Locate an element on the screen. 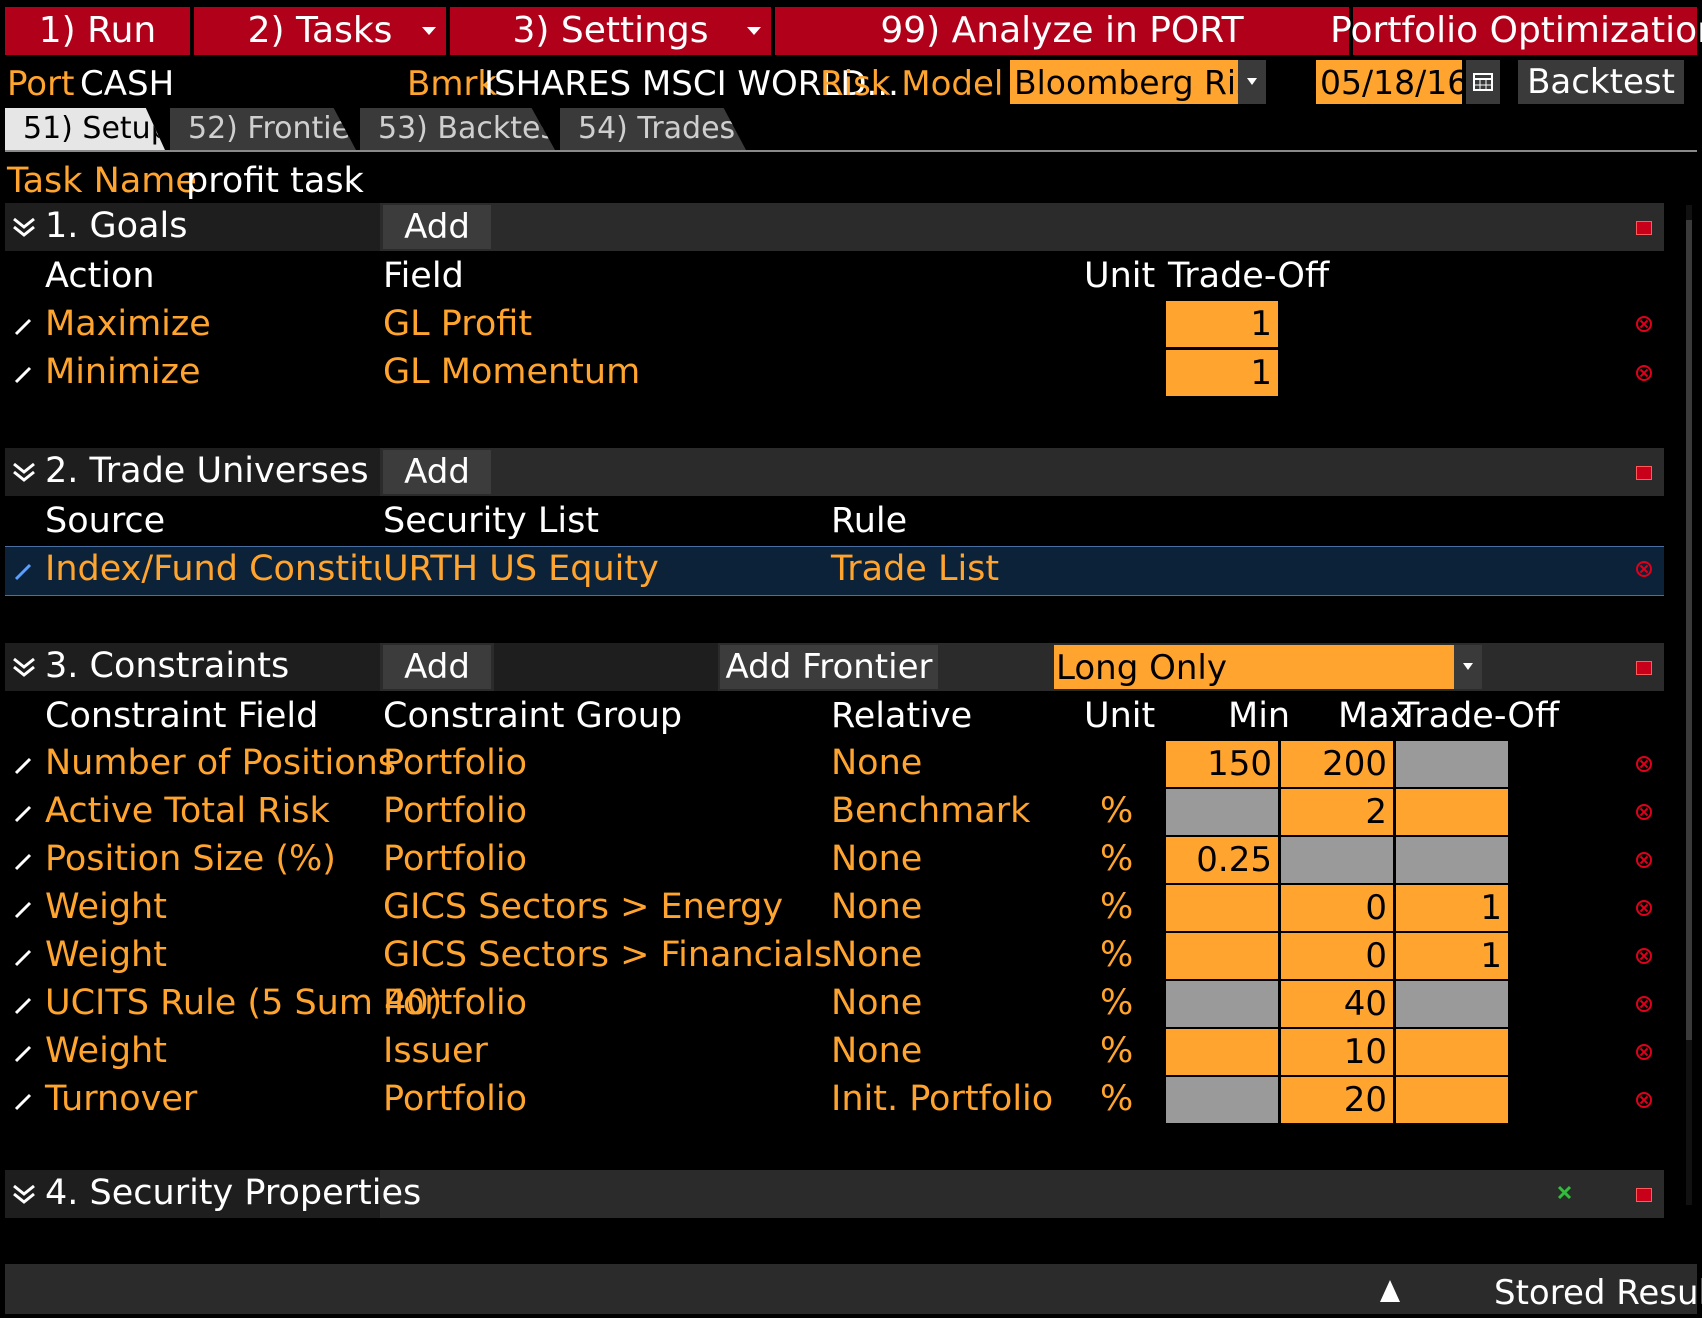 Image resolution: width=1702 pixels, height=1318 pixels. security-section-header is located at coordinates (192, 1194).